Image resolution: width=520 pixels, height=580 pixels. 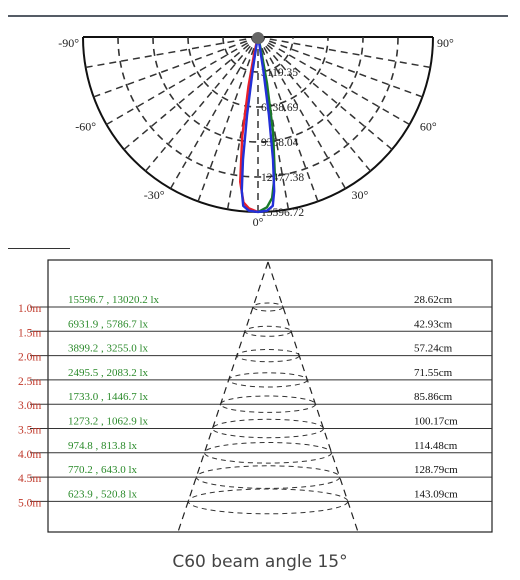 What do you see at coordinates (428, 127) in the screenshot?
I see `polar-angle-label: 60°` at bounding box center [428, 127].